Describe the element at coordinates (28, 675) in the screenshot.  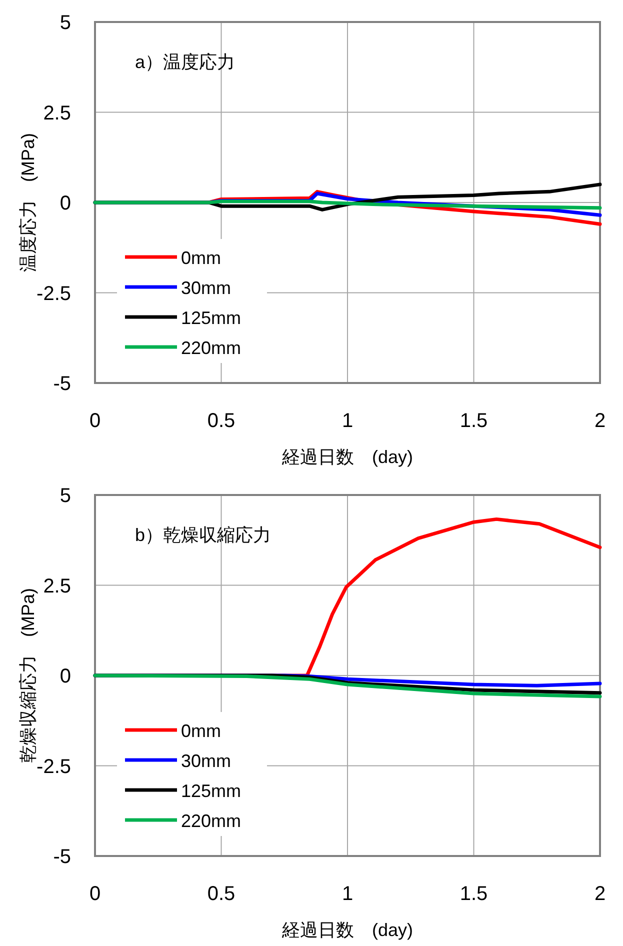
I see `y-axis-title: 乾燥収縮応力 (MPa)` at that location.